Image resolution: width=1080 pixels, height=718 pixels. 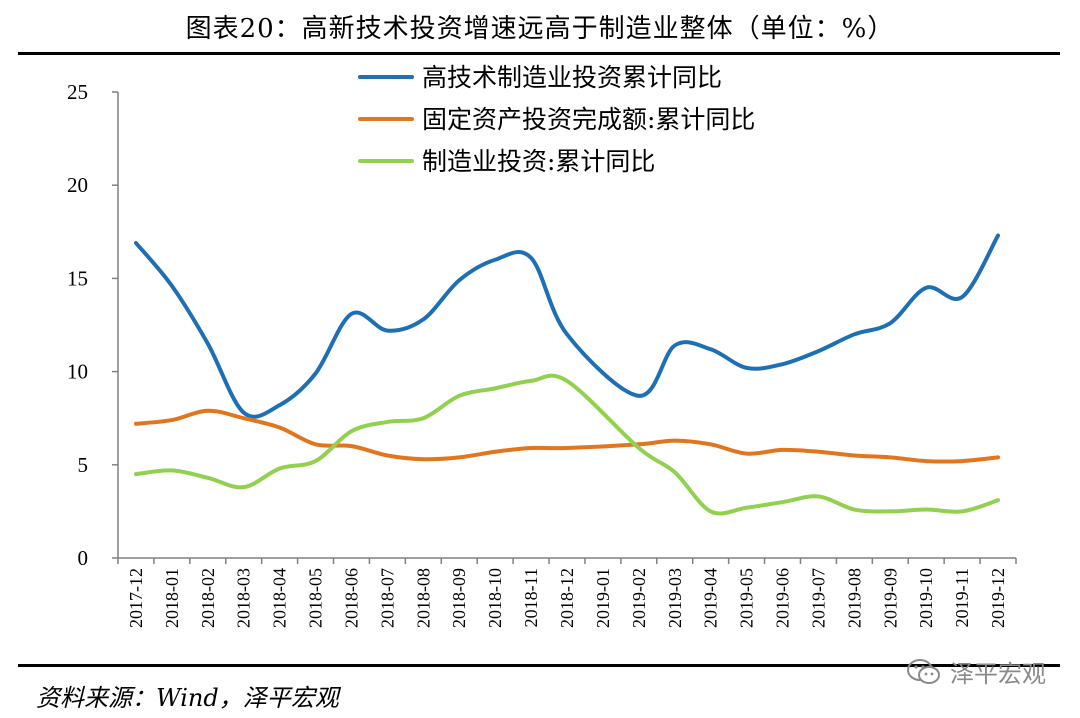 I want to click on x-tick-label: 2019-01, so click(x=603, y=598).